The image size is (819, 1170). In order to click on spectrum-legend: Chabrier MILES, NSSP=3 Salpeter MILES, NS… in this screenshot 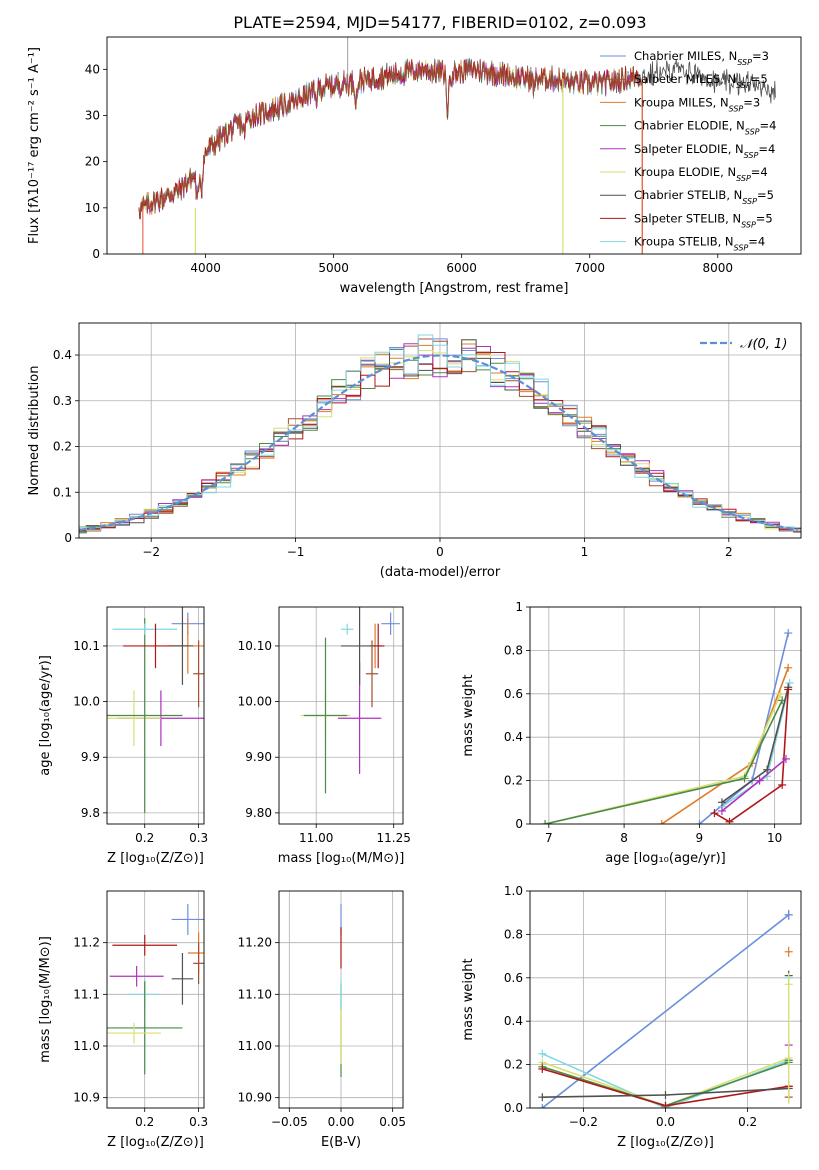, I will do `click(688, 150)`.